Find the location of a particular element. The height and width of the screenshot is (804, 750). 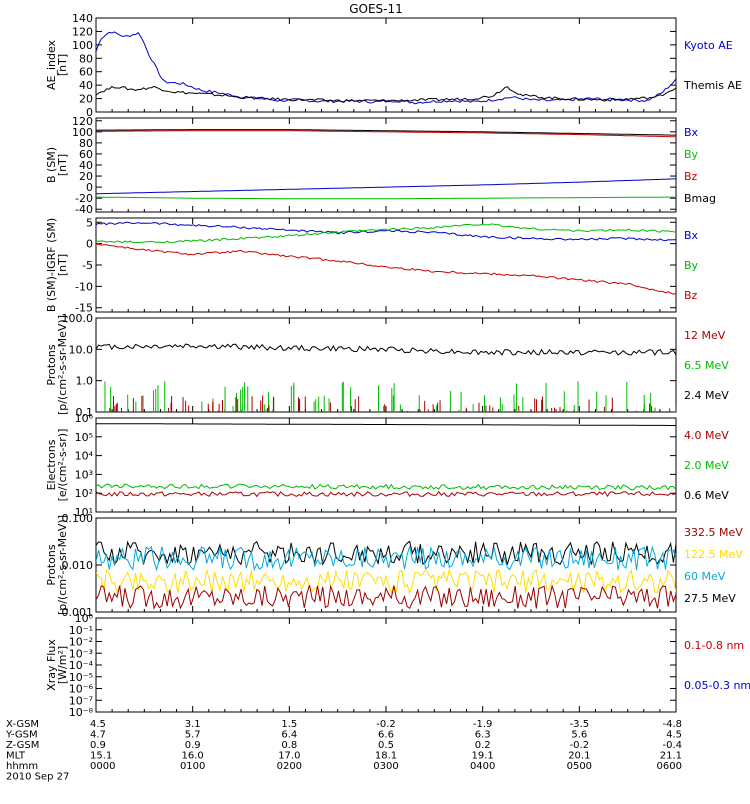

legend-entry: 12 MeV is located at coordinates (705, 335).